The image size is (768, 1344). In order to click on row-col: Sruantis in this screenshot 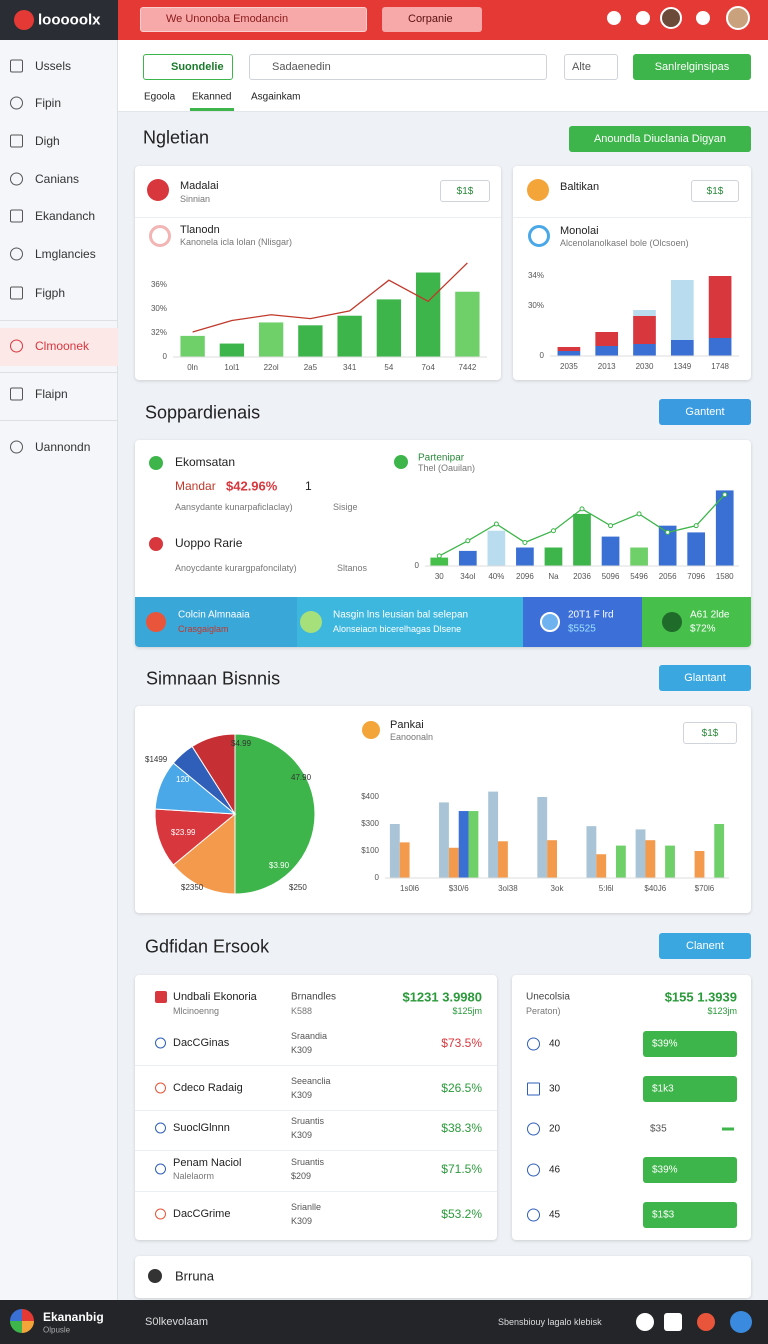, I will do `click(308, 1162)`.